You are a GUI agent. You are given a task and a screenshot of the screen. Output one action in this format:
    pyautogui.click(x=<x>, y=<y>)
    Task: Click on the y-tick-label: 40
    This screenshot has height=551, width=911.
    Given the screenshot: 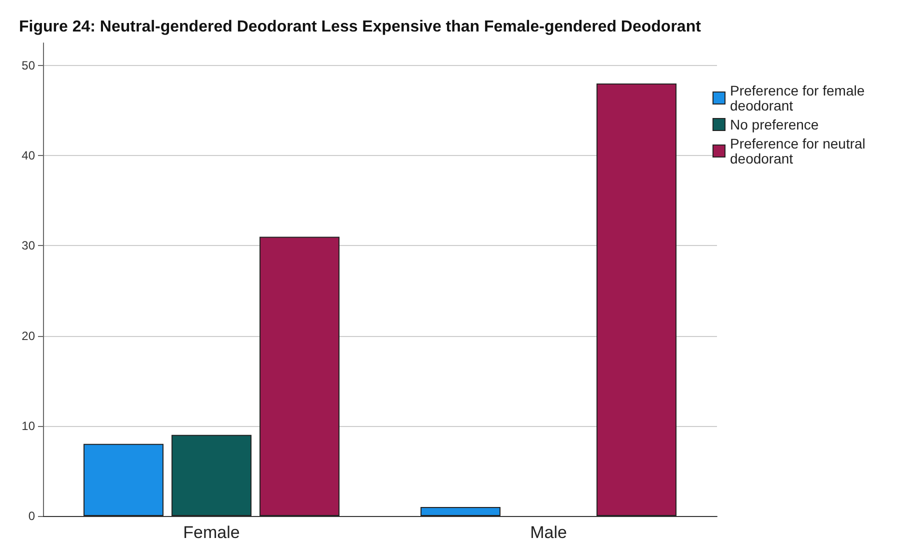 What is the action you would take?
    pyautogui.click(x=29, y=155)
    